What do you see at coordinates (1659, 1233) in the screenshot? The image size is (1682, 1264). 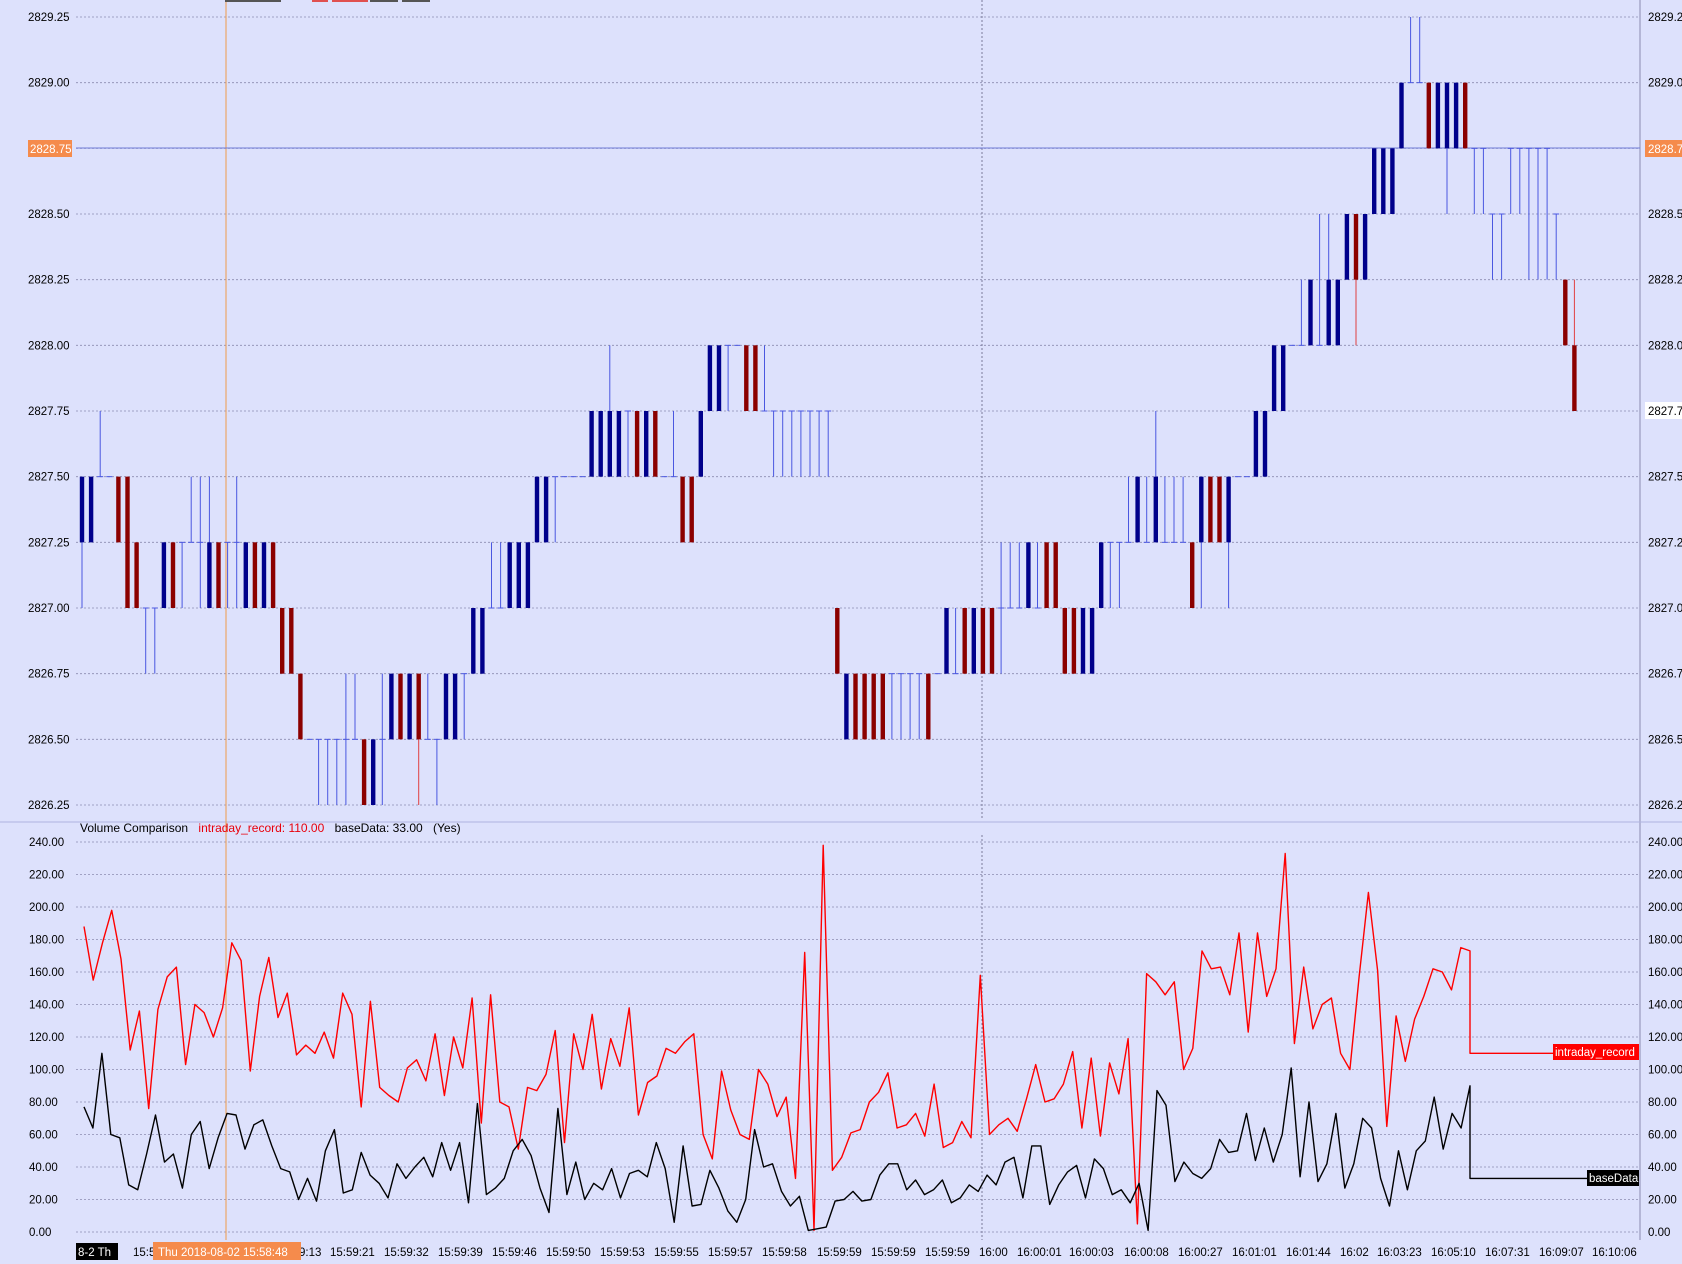 I see `volume-tick-right: 0.00` at bounding box center [1659, 1233].